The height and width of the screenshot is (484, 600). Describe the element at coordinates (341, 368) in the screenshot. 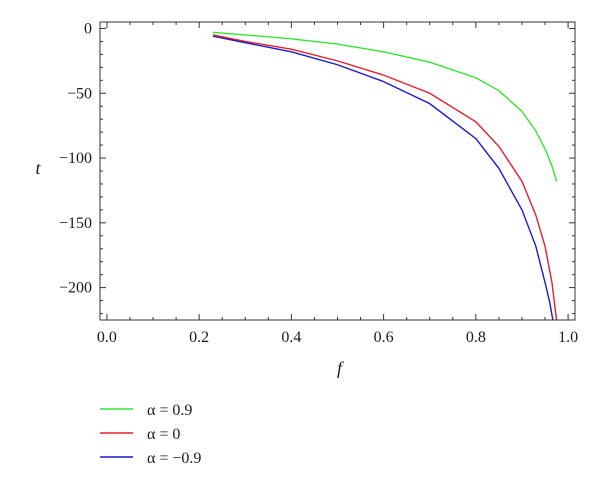

I see `x-axis-title: f` at that location.